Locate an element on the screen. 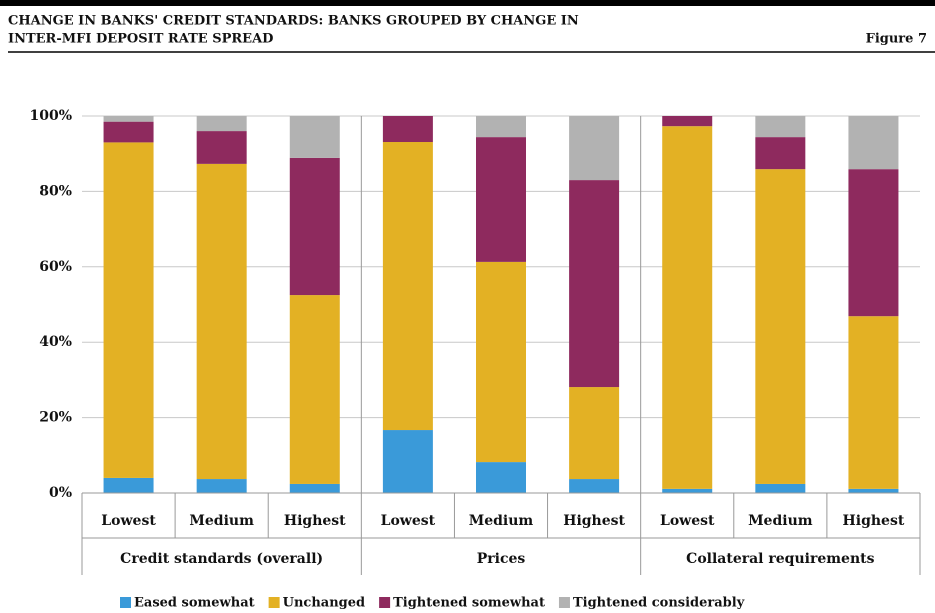 The image size is (935, 613). group-label: Credit standards (overall) is located at coordinates (221, 559).